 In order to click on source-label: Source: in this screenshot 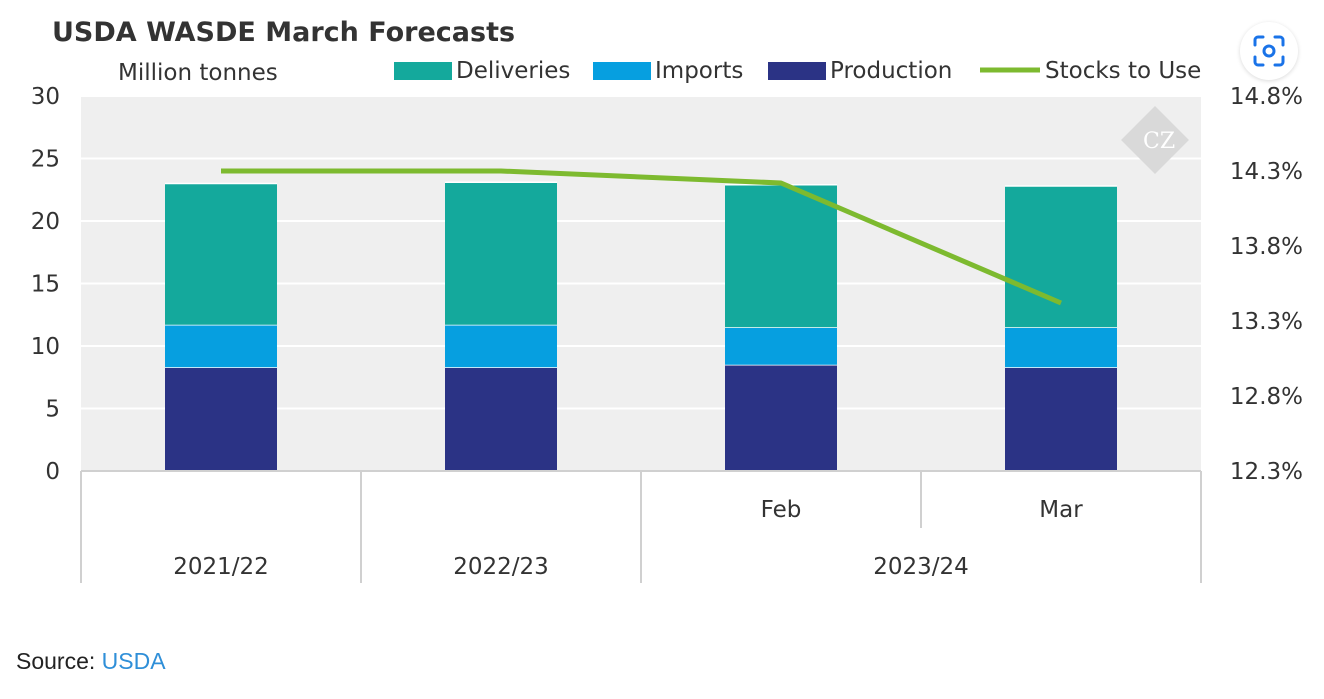, I will do `click(56, 661)`.